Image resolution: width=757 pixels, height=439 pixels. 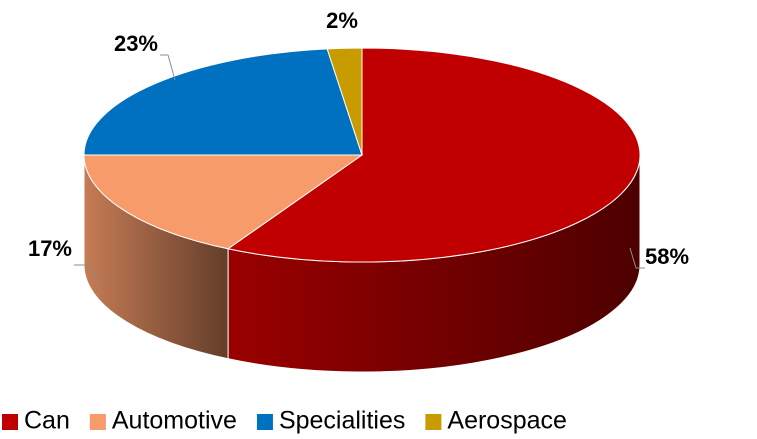 I want to click on legend-label: Can, so click(x=47, y=421).